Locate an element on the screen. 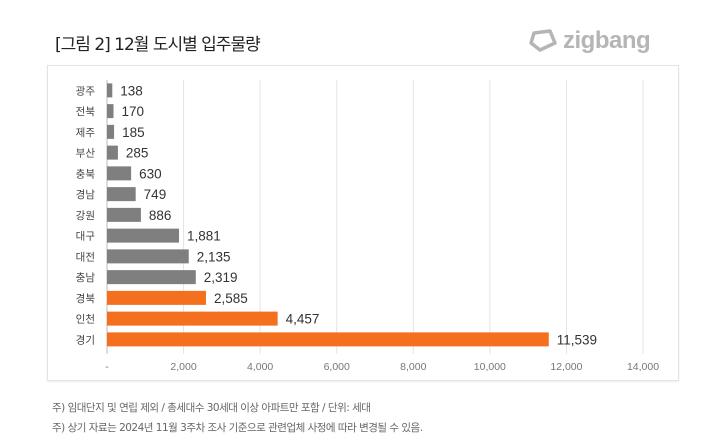 This screenshot has height=446, width=719. zigbang-logo-icon is located at coordinates (543, 40).